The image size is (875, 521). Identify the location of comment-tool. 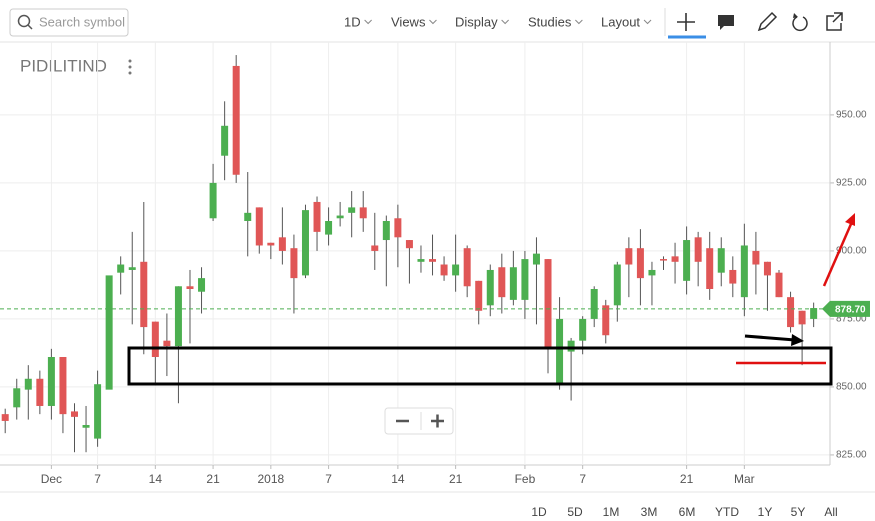
(726, 22).